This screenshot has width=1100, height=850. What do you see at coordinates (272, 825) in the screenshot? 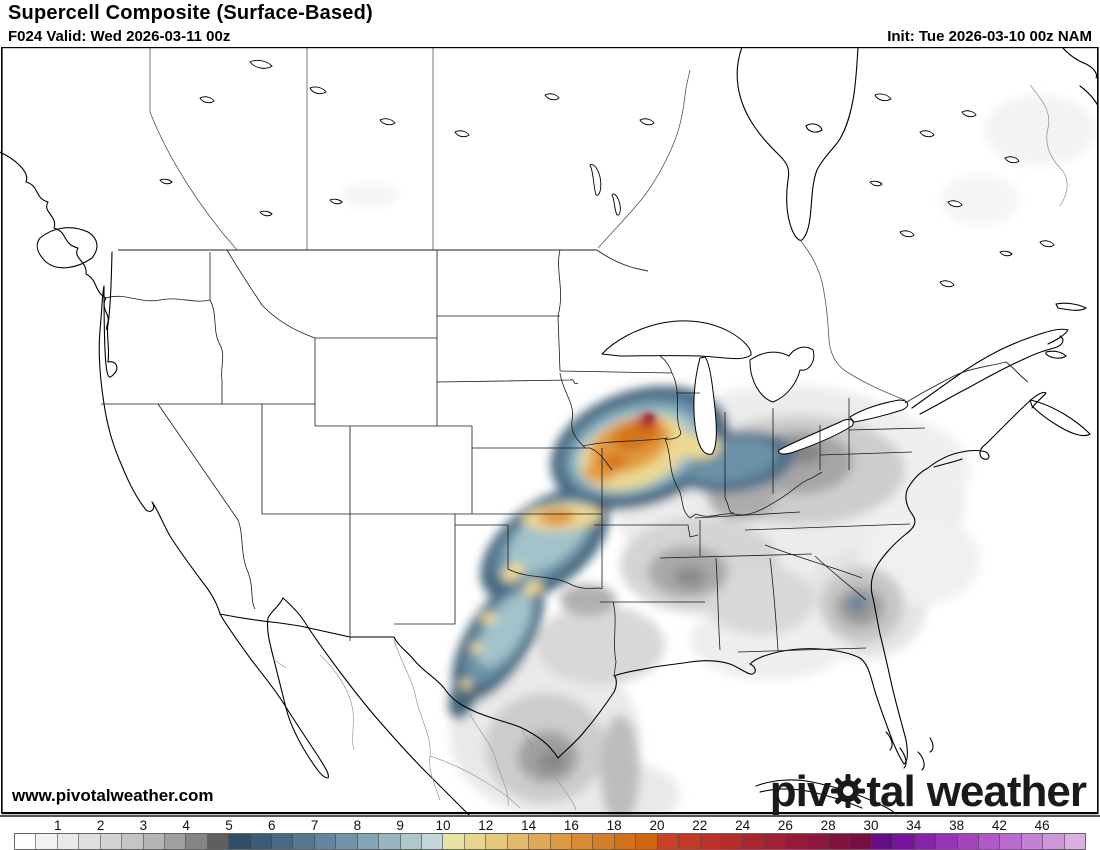
I see `colorbar-tick-label: 6` at bounding box center [272, 825].